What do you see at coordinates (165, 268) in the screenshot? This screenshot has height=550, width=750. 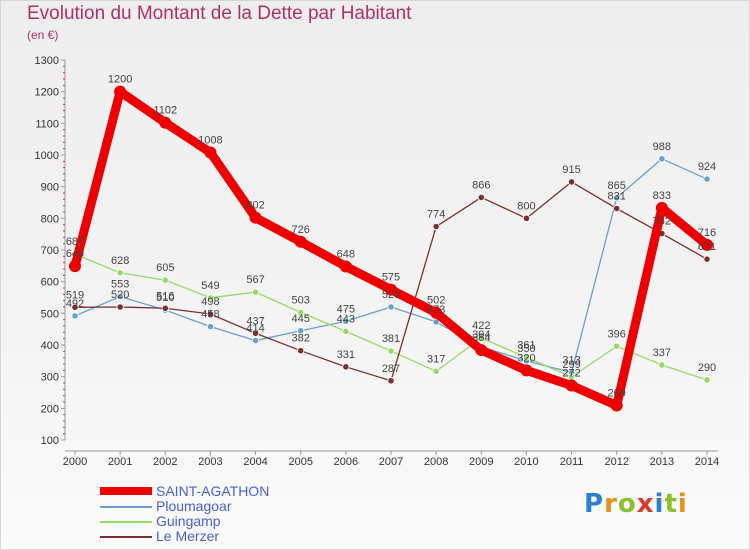 I see `data-label: 605` at bounding box center [165, 268].